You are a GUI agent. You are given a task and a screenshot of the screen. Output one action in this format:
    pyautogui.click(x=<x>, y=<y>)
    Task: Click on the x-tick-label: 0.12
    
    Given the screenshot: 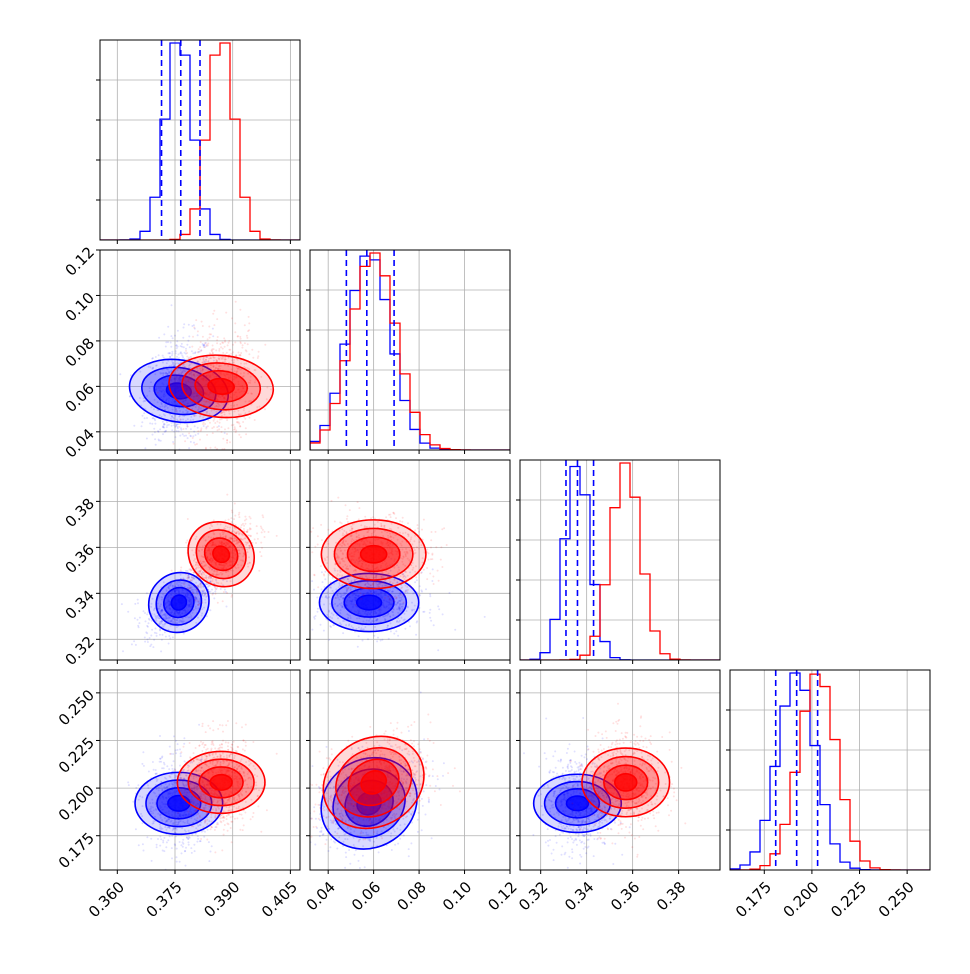 What is the action you would take?
    pyautogui.click(x=502, y=896)
    